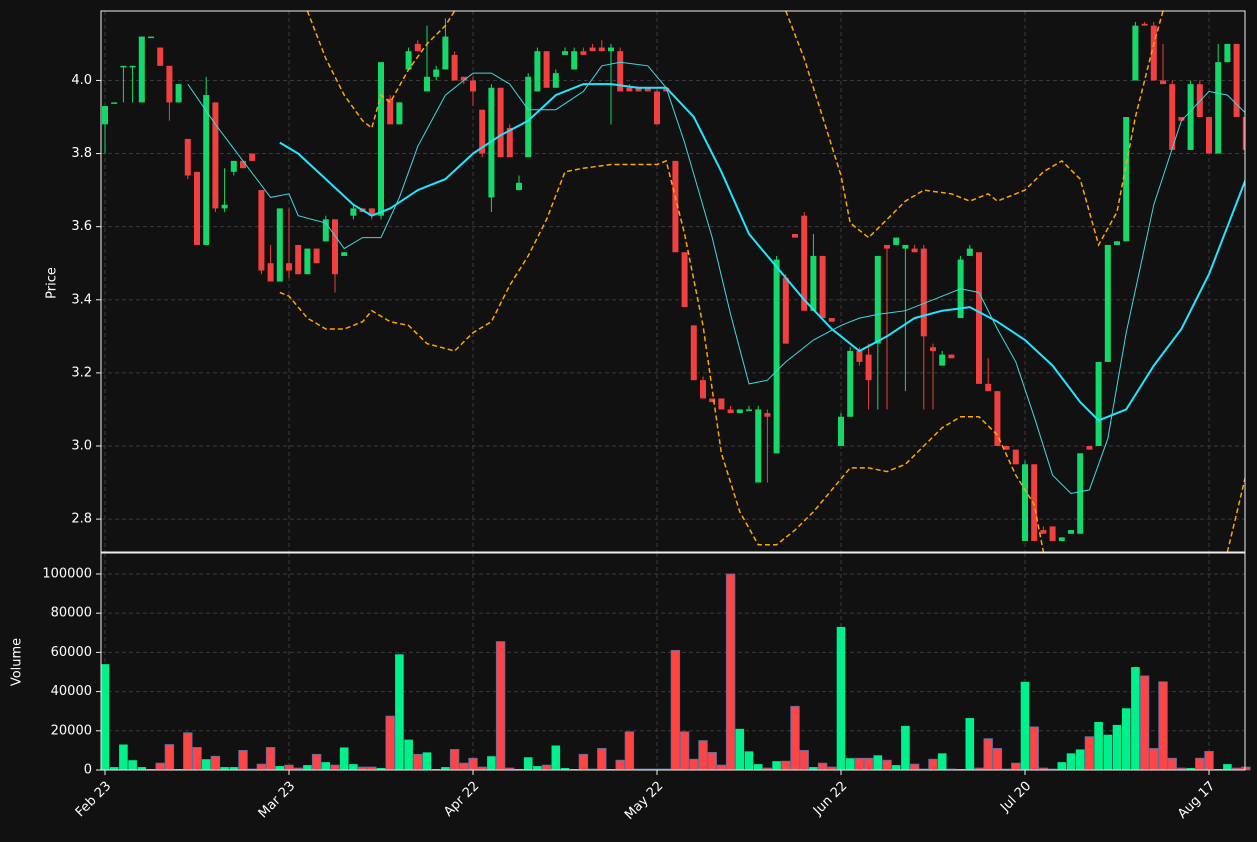 This screenshot has height=842, width=1257. Describe the element at coordinates (17, 662) in the screenshot. I see `y2-axis-label: Volume` at that location.